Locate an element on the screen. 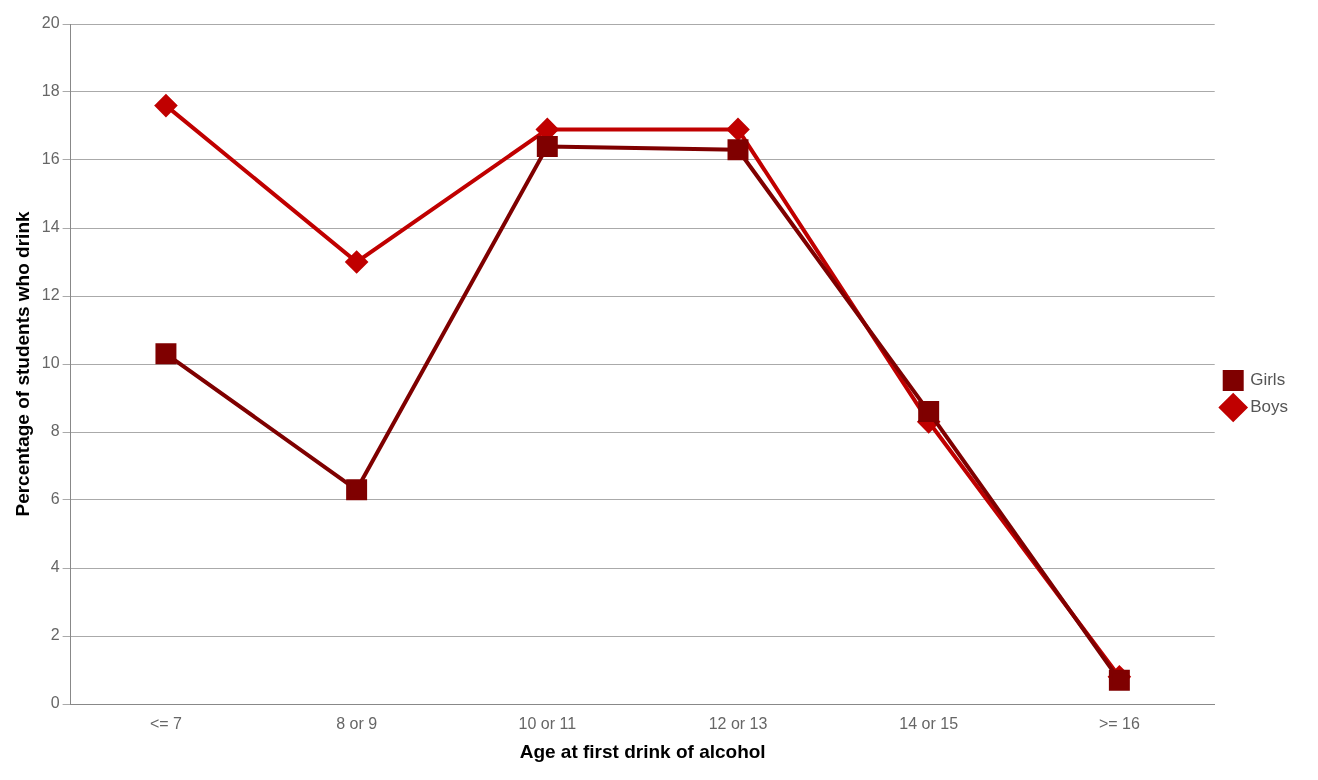 This screenshot has height=780, width=1318. y-tick-label: 20 is located at coordinates (50, 23).